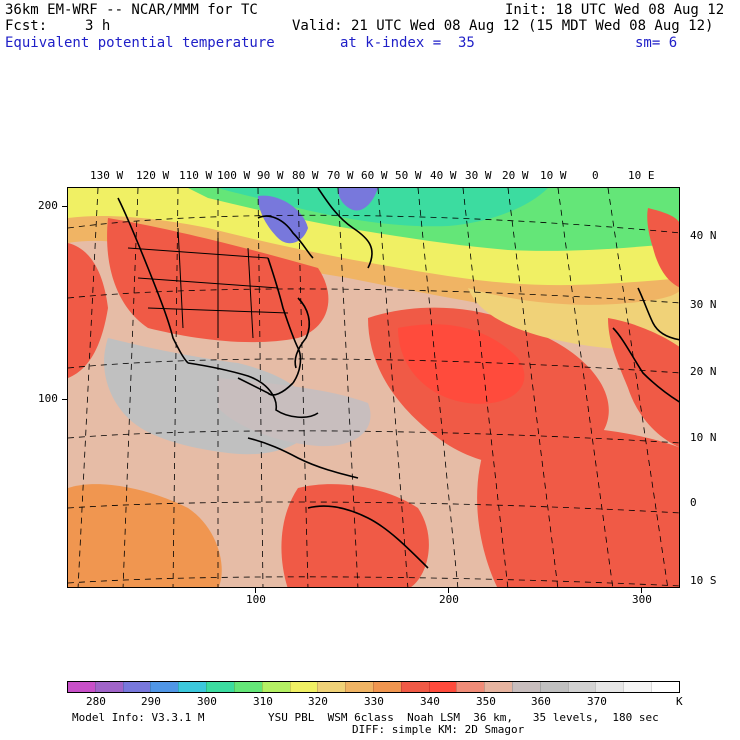  What do you see at coordinates (615, 10) in the screenshot?
I see `init-time: Init: 18 UTC Wed 08 Aug 12` at bounding box center [615, 10].